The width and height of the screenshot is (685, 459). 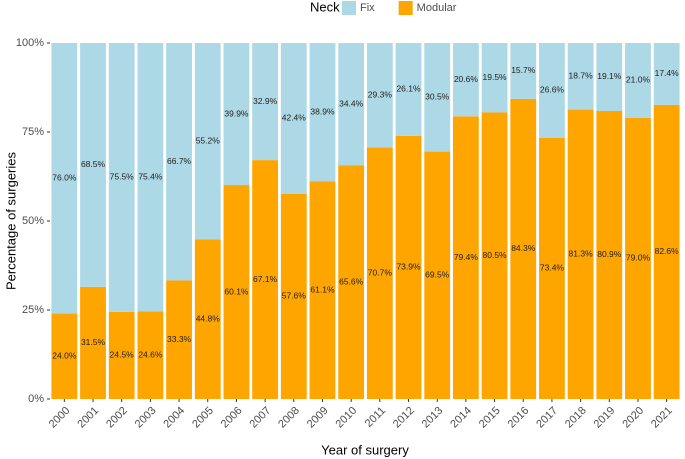 What do you see at coordinates (461, 418) in the screenshot?
I see `x-tick-label: 2014` at bounding box center [461, 418].